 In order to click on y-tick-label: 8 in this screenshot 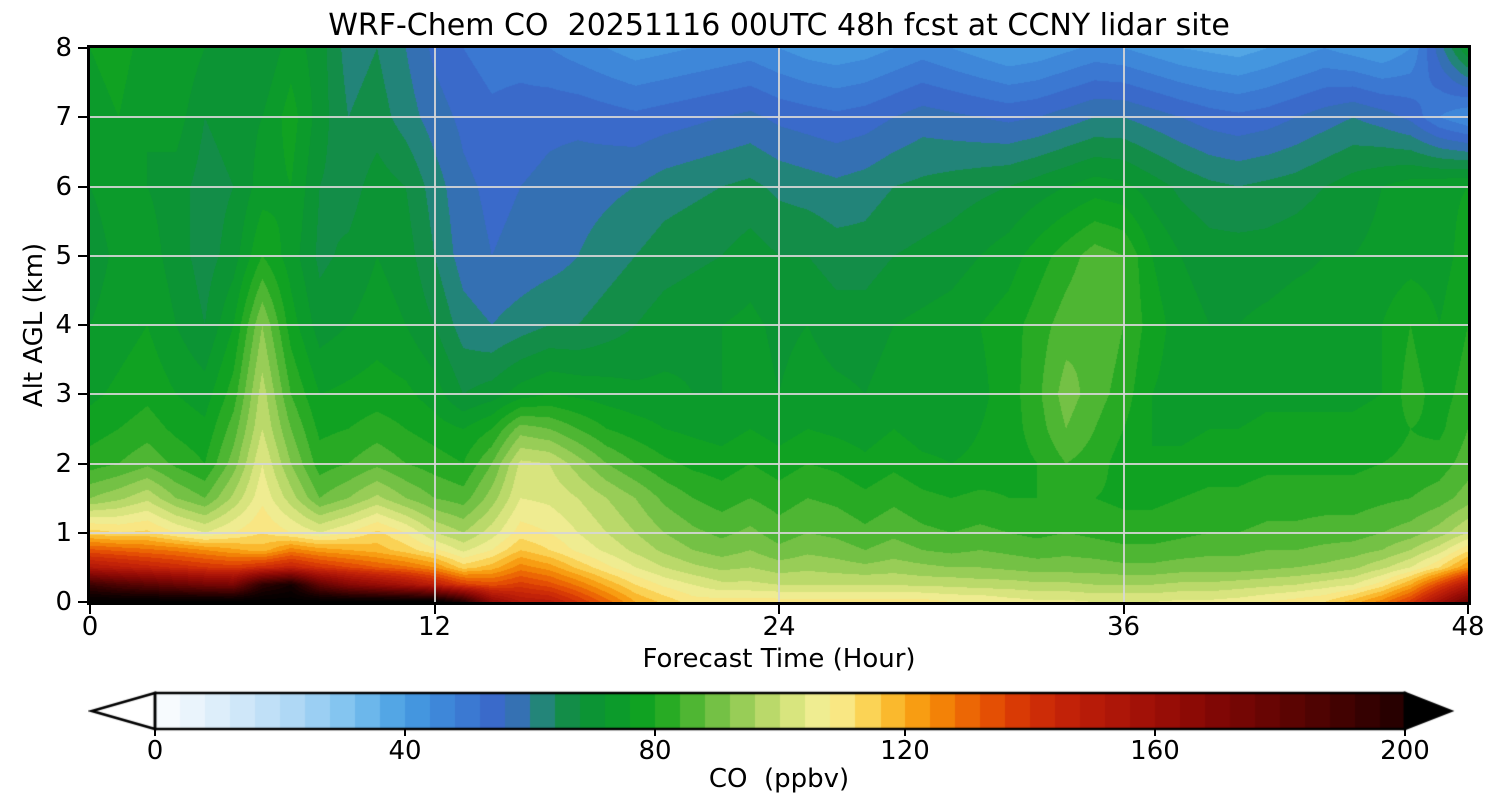, I will do `click(63, 48)`.